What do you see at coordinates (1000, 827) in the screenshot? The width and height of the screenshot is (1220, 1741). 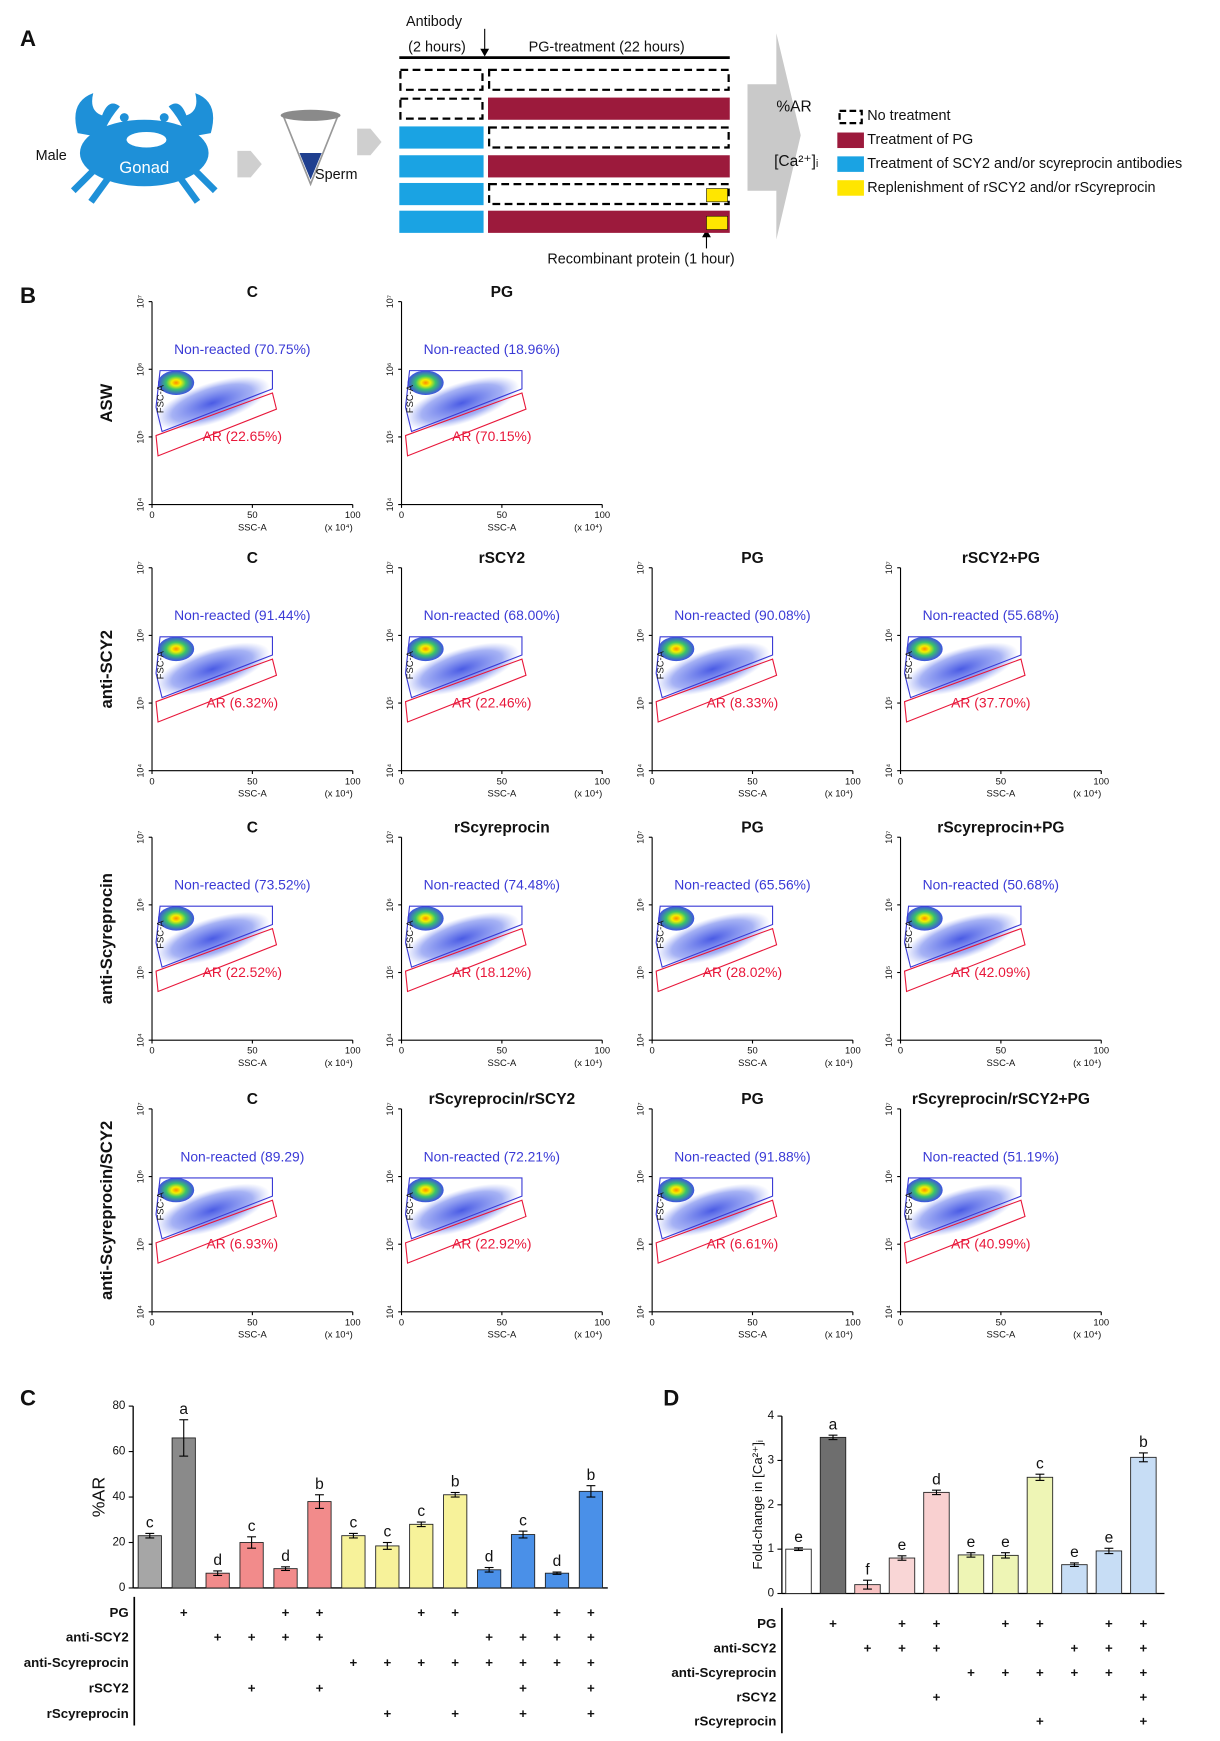 I see `plot-title: rScyreprocin+PG` at bounding box center [1000, 827].